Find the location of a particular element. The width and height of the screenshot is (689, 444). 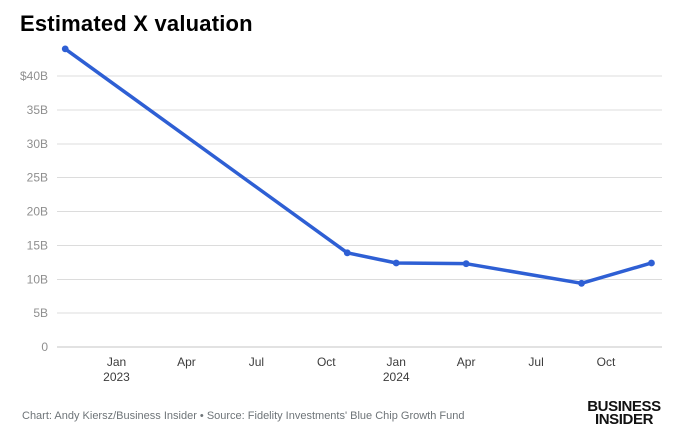

y-axis-tick-label: 20B is located at coordinates (37, 212).